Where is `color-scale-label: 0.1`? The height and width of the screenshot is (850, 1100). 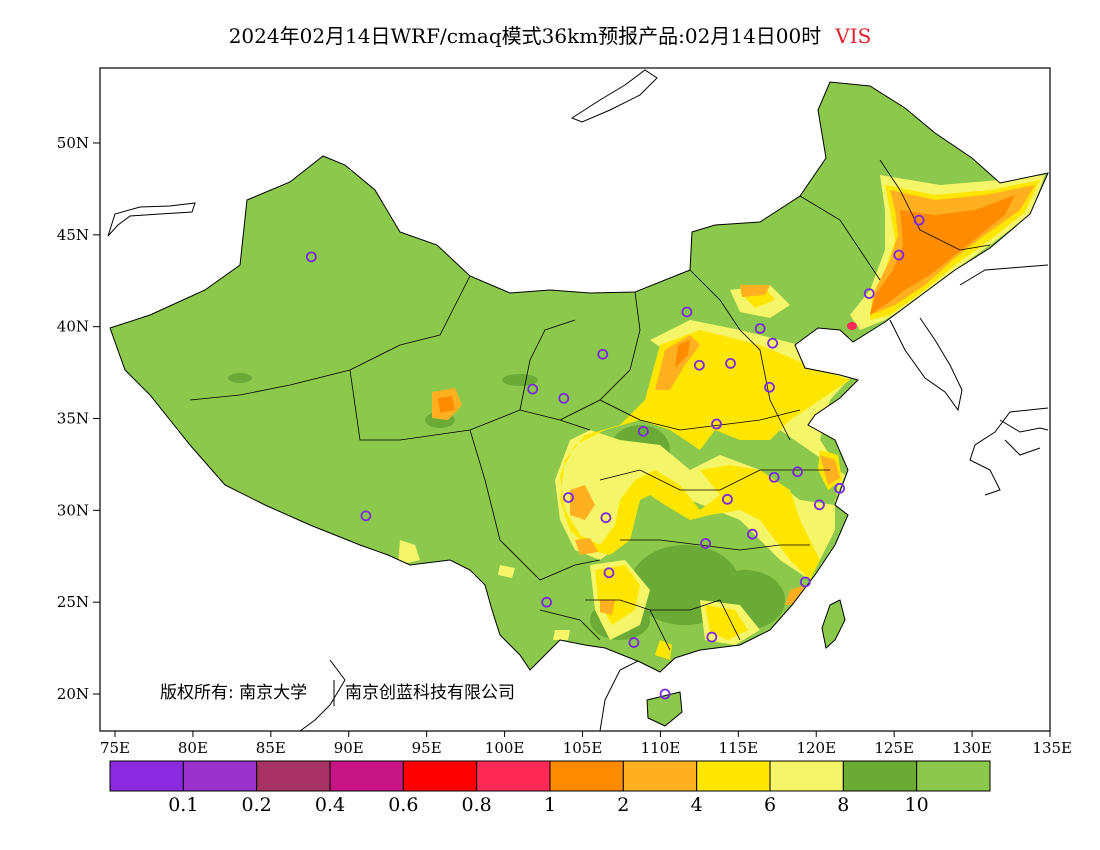
color-scale-label: 0.1 is located at coordinates (183, 805).